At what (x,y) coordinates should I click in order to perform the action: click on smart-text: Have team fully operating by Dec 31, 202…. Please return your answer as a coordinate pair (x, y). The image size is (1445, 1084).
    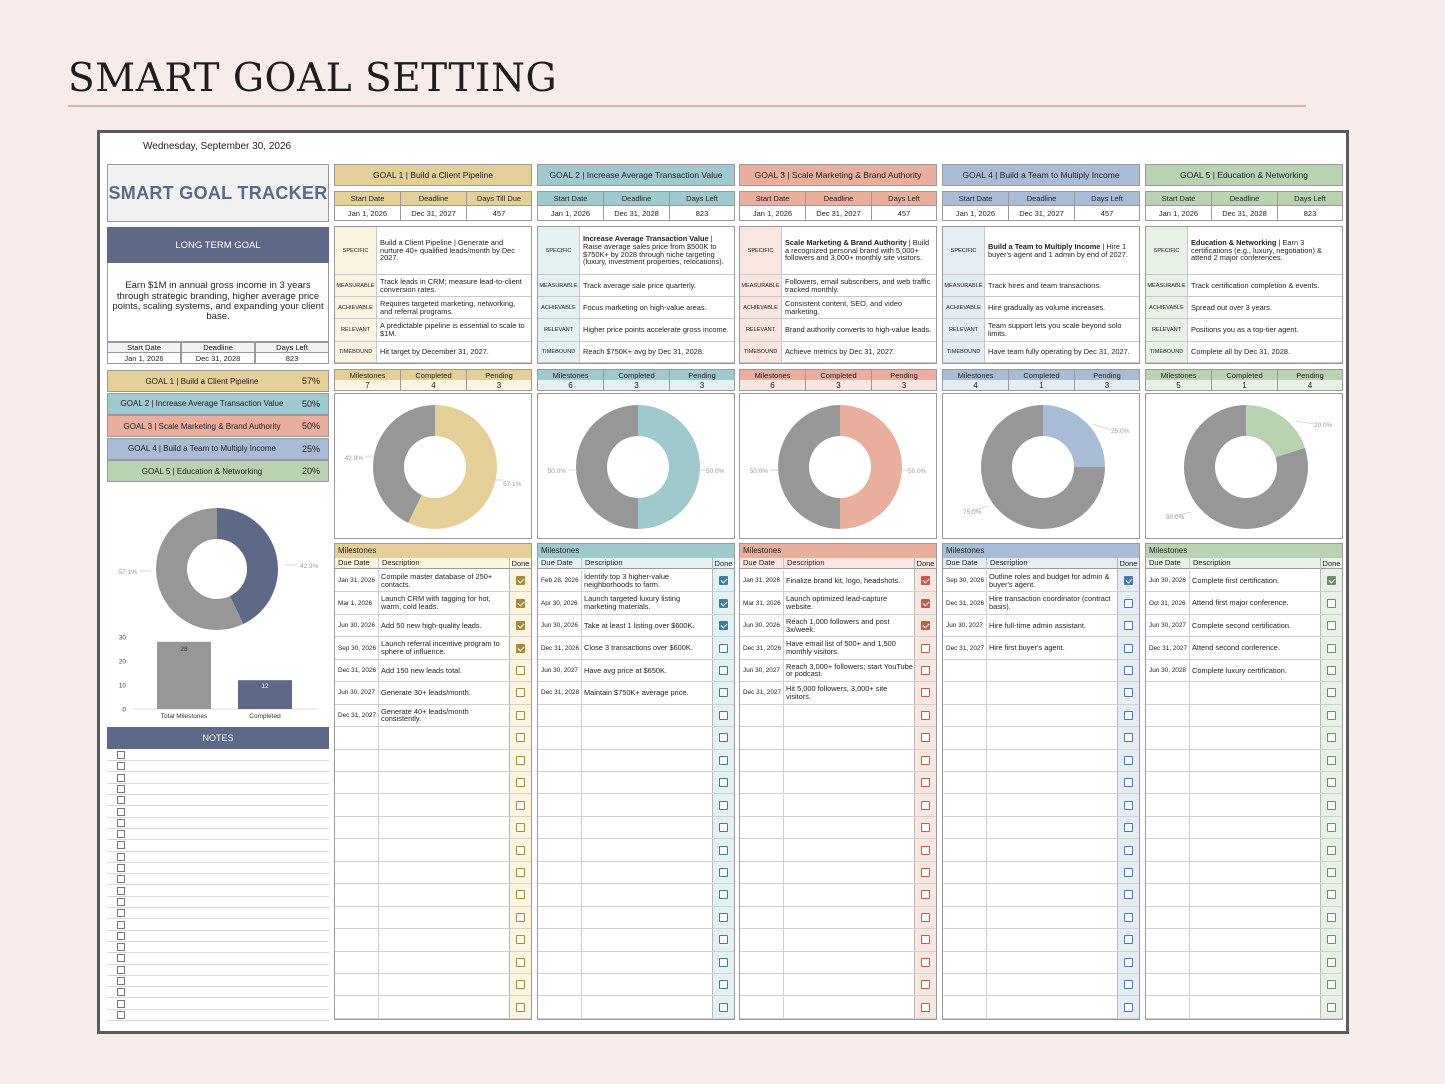
    Looking at the image, I should click on (1062, 352).